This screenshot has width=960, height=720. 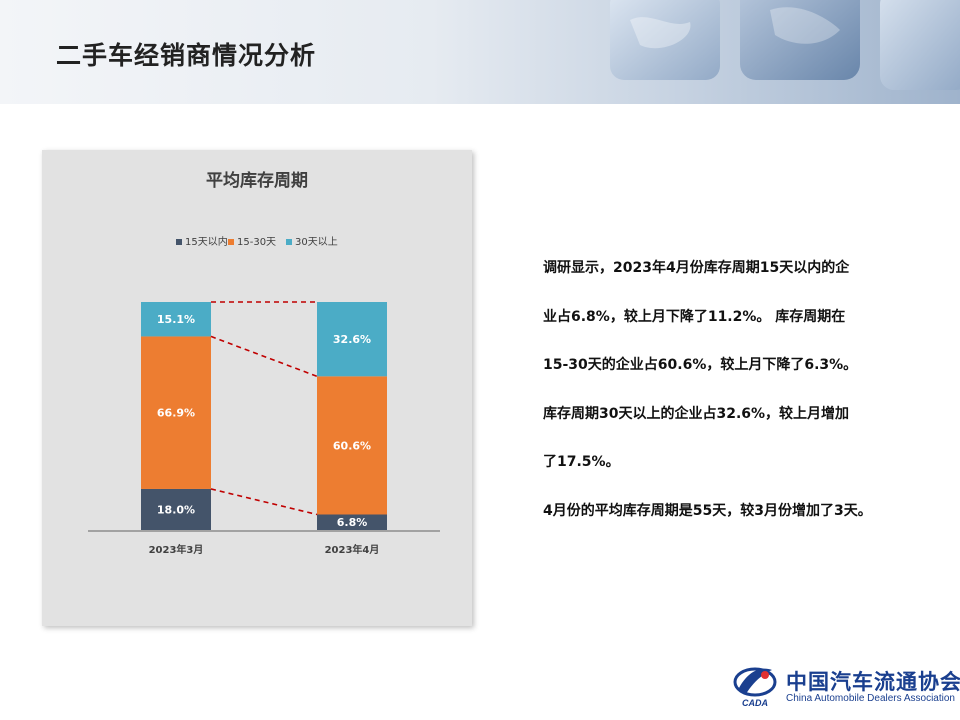 I want to click on header-banner: 二手车经销商情况分析, so click(x=480, y=52).